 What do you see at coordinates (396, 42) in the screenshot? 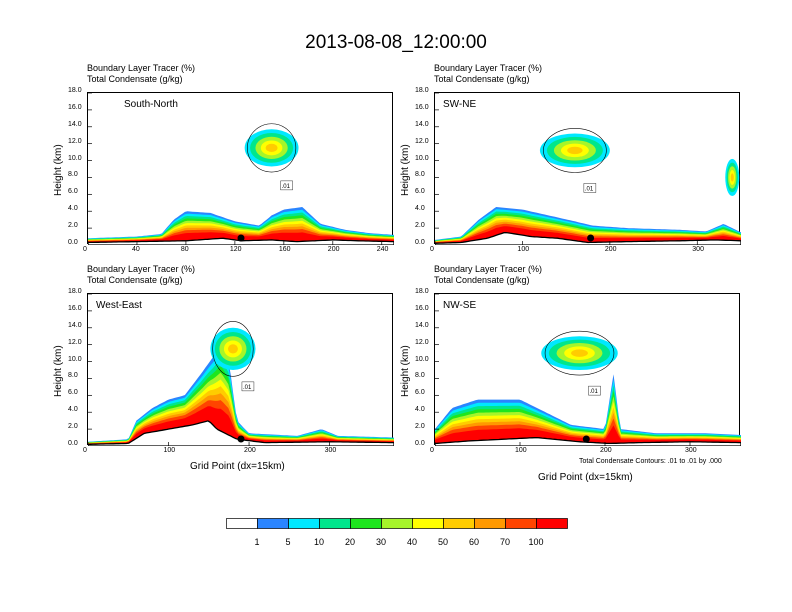
I see `figure-title: 2013-08-08_12:00:00` at bounding box center [396, 42].